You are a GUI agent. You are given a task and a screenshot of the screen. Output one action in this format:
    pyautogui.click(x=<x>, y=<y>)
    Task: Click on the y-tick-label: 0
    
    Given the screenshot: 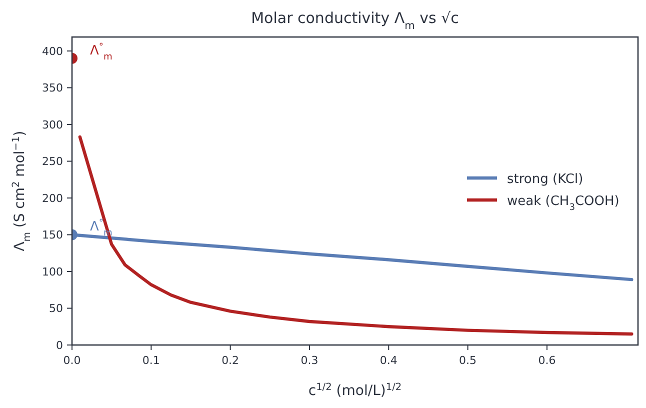 What is the action you would take?
    pyautogui.click(x=59, y=345)
    